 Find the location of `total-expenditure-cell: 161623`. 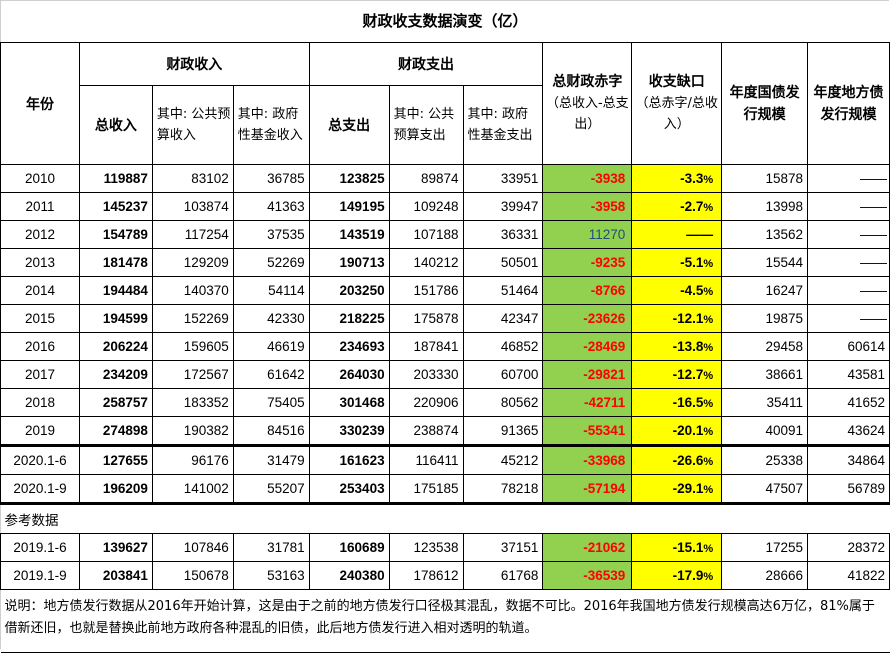

total-expenditure-cell: 161623 is located at coordinates (349, 459).